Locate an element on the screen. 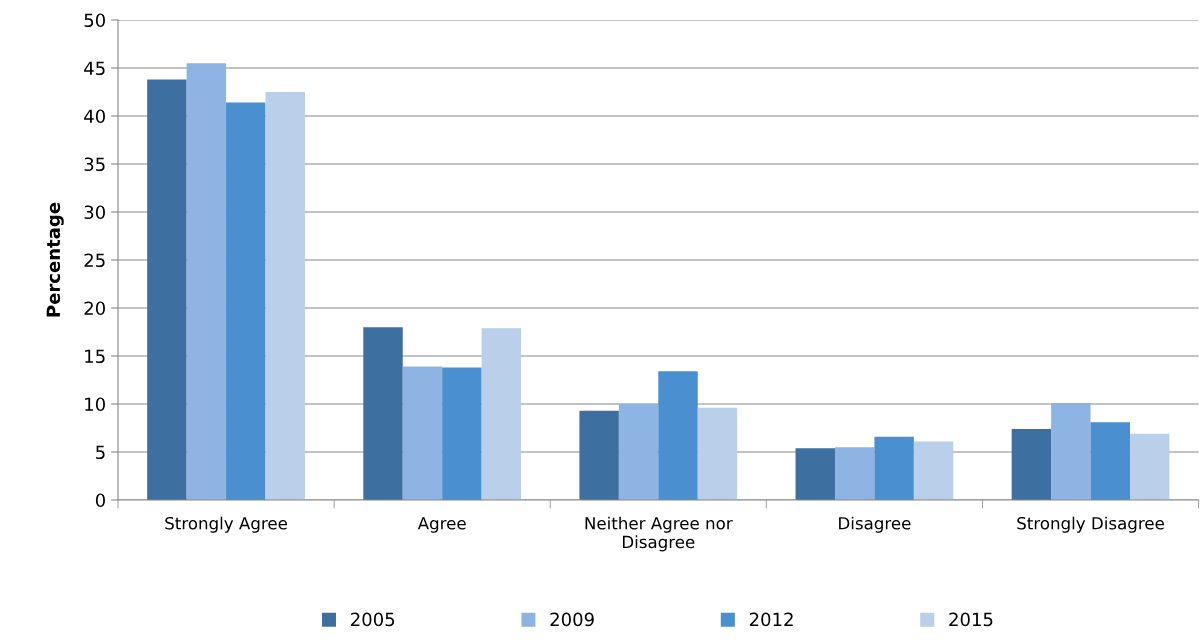  x-tick-label: Strongly Disagree is located at coordinates (1090, 524).